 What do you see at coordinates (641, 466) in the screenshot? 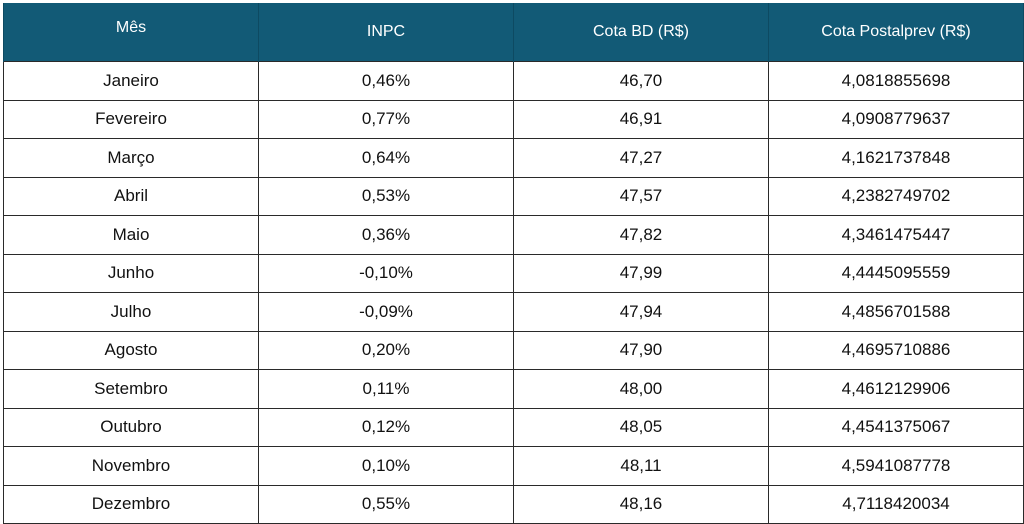
I see `cell-cota-bd: 48,11` at bounding box center [641, 466].